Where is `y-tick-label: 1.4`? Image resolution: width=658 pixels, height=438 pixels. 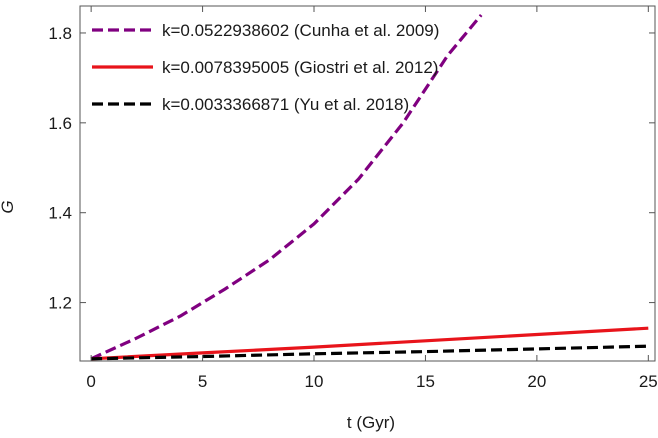 y-tick-label: 1.4 is located at coordinates (60, 213).